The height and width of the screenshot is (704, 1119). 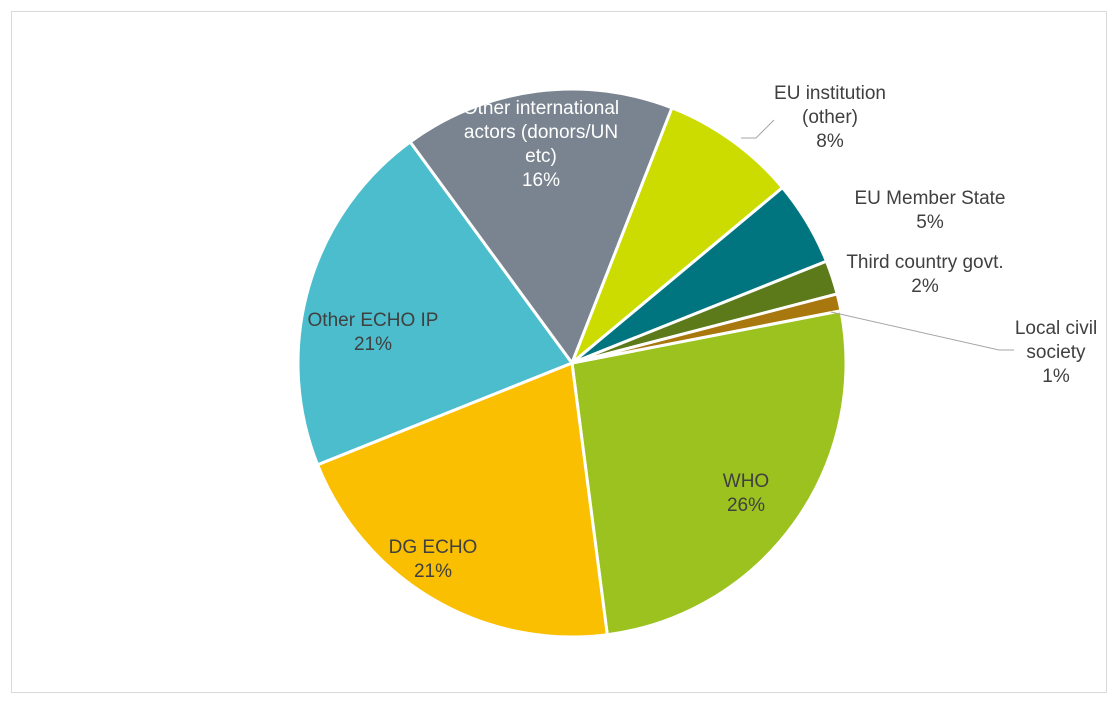 What do you see at coordinates (930, 198) in the screenshot?
I see `slice-label-eu-member-state: EU Member State` at bounding box center [930, 198].